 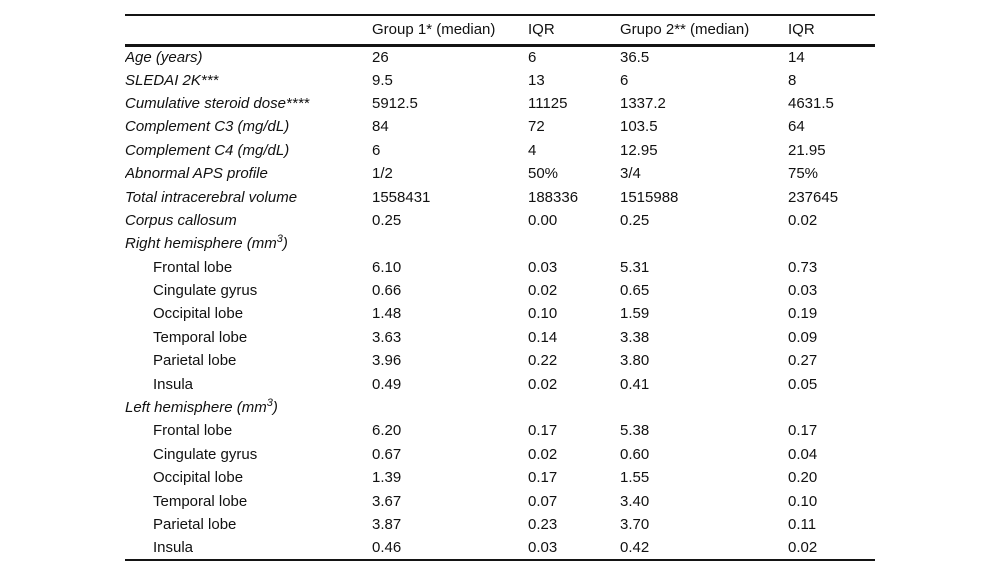 What do you see at coordinates (201, 407) in the screenshot?
I see `row-label: Left hemisphere (mm3)` at bounding box center [201, 407].